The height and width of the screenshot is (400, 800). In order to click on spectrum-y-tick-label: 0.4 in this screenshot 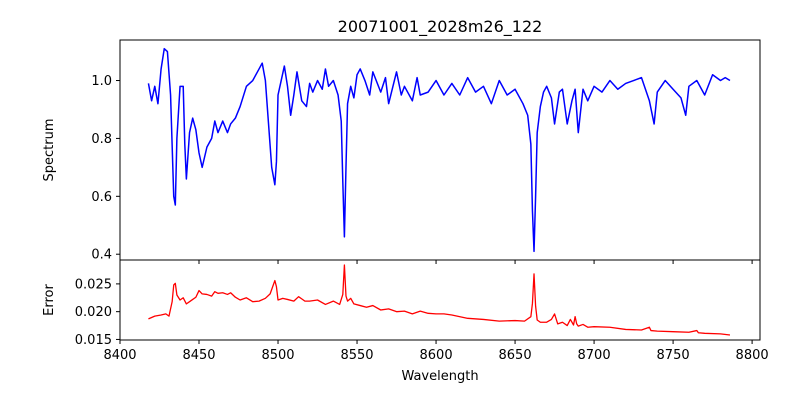, I will do `click(101, 255)`.